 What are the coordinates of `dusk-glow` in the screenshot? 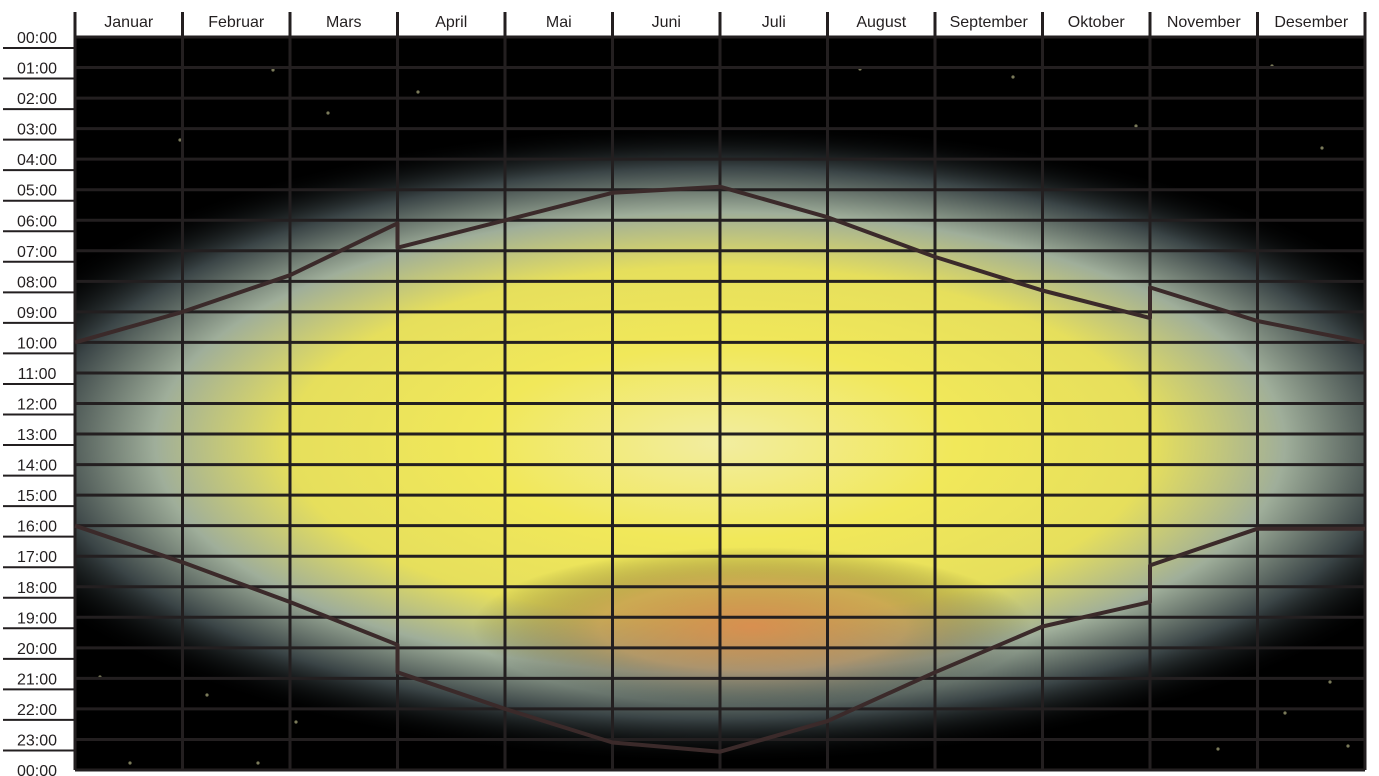 It's located at (752, 626).